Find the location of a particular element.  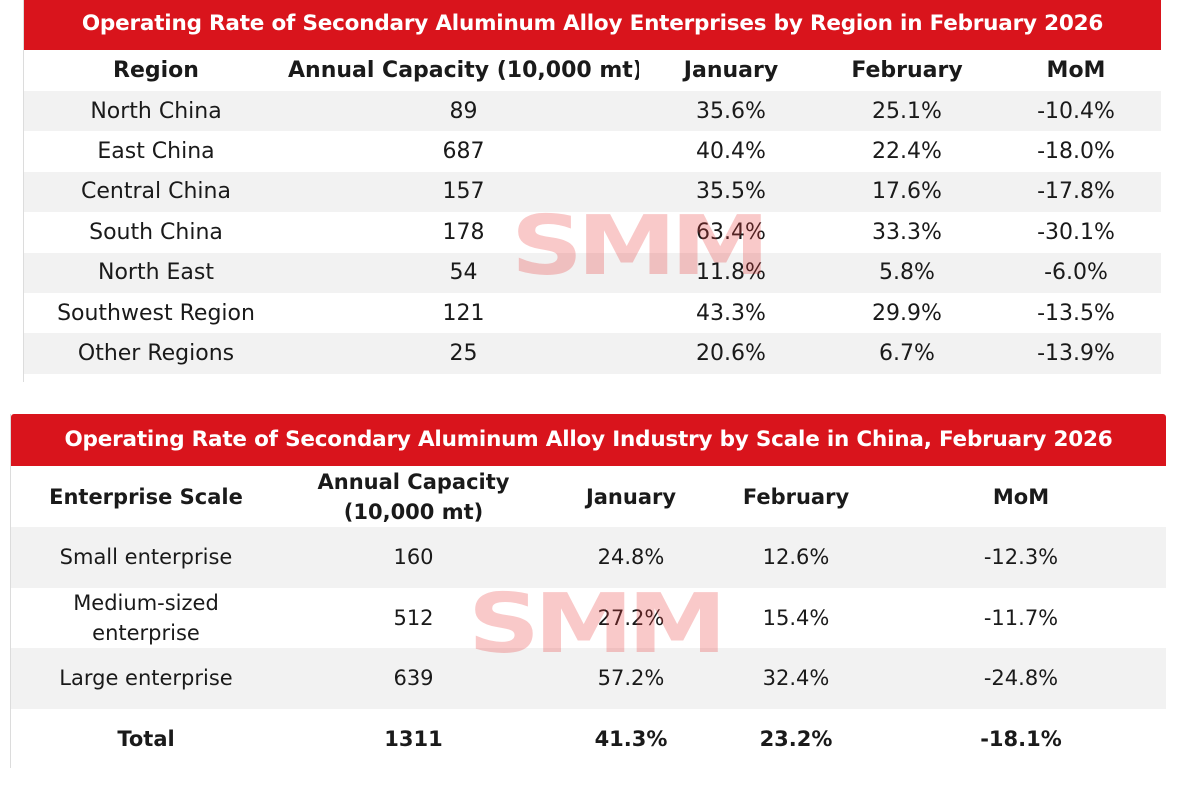

region-cell: Southwest Region is located at coordinates (156, 313).